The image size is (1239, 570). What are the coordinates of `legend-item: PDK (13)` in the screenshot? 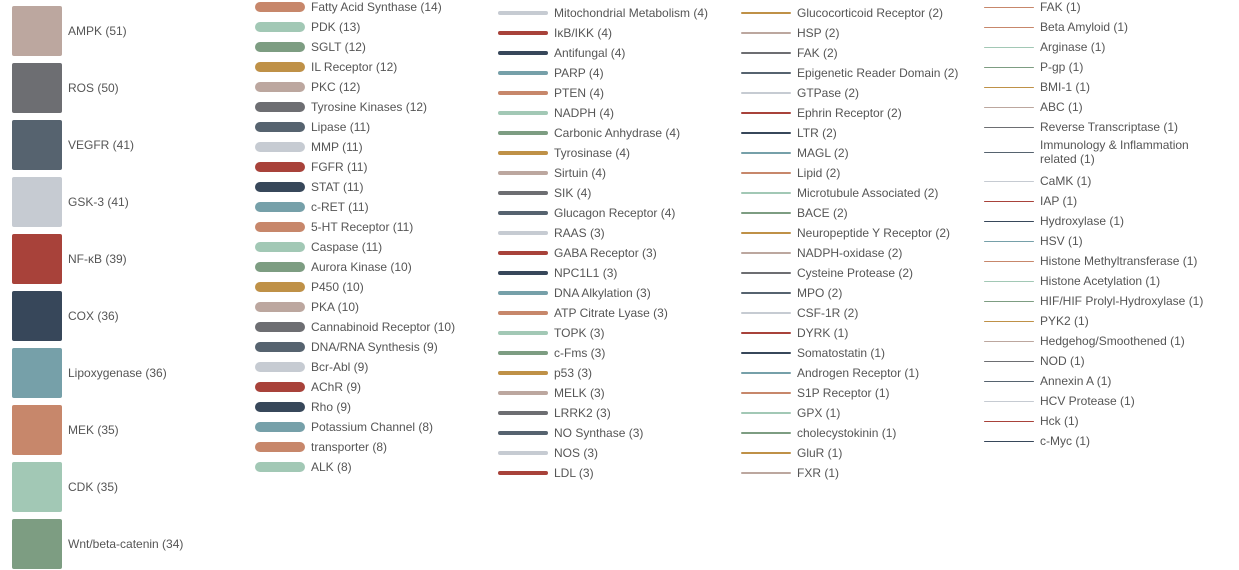 It's located at (307, 27).